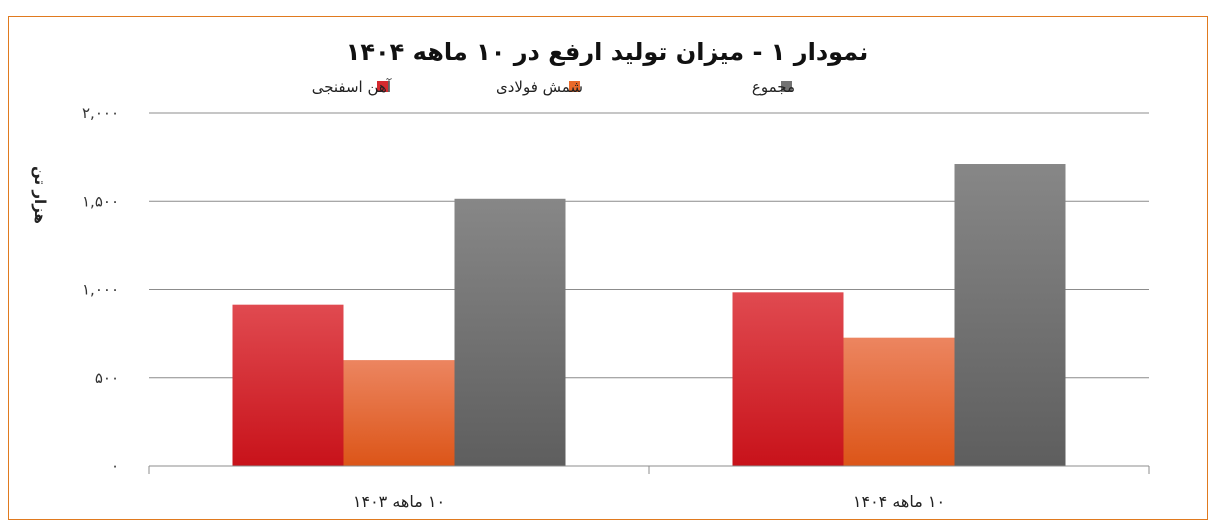 The height and width of the screenshot is (527, 1221). What do you see at coordinates (399, 501) in the screenshot?
I see `category-label: ۱۰ ماهه ۱۴۰۳` at bounding box center [399, 501].